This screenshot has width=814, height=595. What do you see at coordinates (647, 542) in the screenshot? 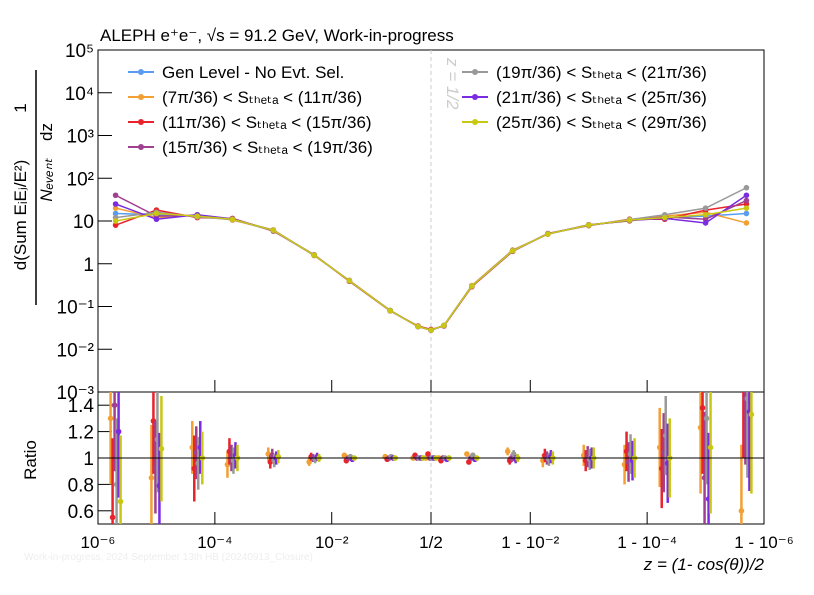
I see `x-tick-label: 1 - 10⁻⁴` at bounding box center [647, 542].